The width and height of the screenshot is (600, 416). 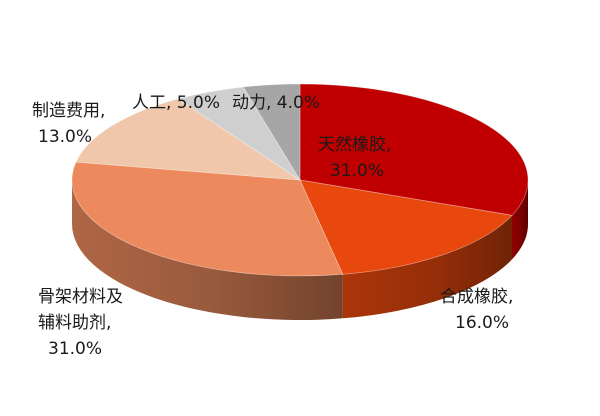 What do you see at coordinates (479, 310) in the screenshot?
I see `label-synthetic-rubber: 合成橡胶, 16.0%` at bounding box center [479, 310].